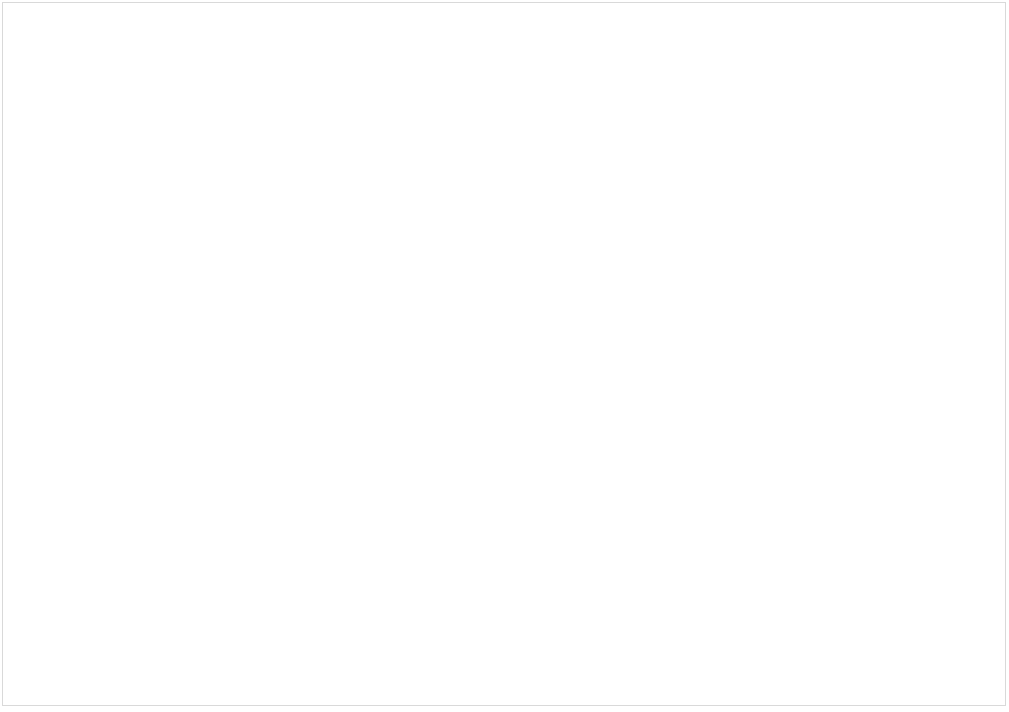 Image resolution: width=1009 pixels, height=712 pixels. I want to click on legend-swatch-30-70-icon, so click(477, 690).